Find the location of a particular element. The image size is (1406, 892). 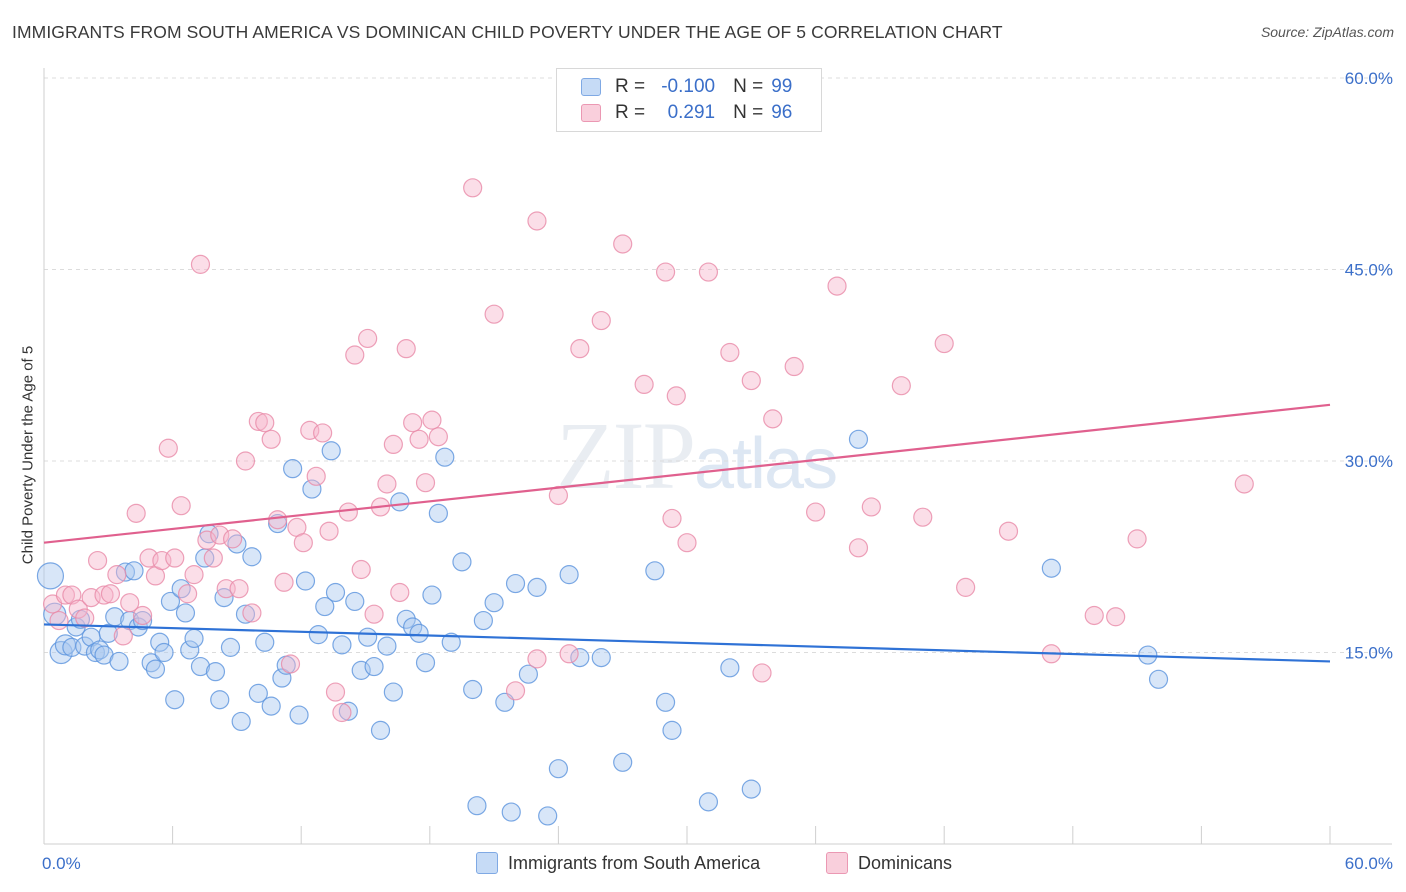

n-label: N = is located at coordinates (748, 112).